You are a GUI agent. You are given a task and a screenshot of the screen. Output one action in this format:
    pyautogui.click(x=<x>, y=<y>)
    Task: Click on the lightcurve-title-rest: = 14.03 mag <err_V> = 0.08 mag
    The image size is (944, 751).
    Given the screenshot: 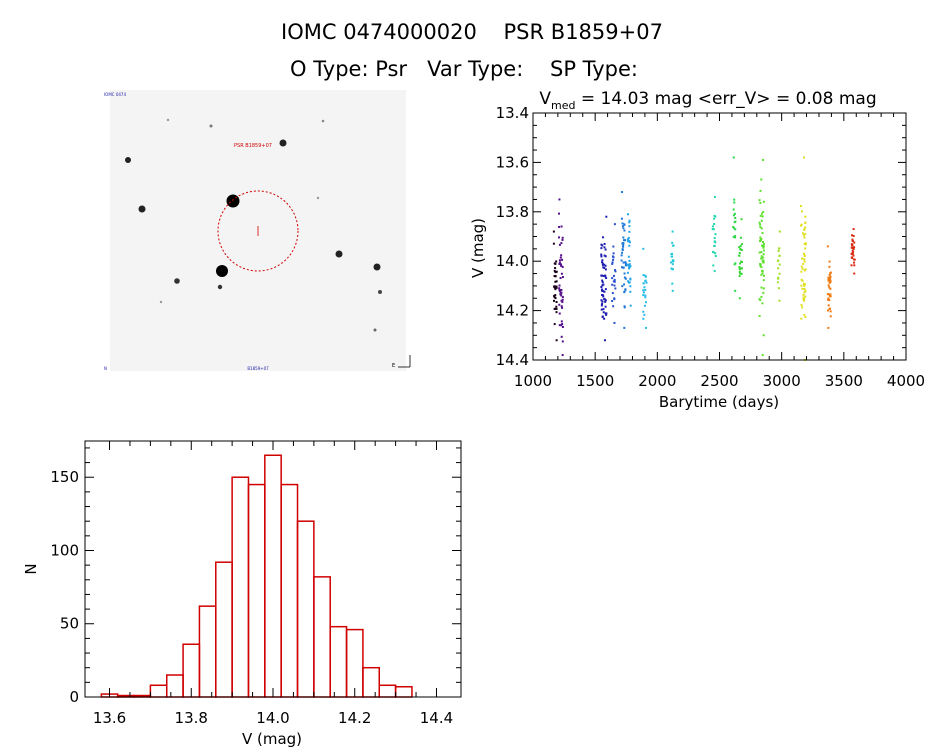 What is the action you would take?
    pyautogui.click(x=725, y=99)
    